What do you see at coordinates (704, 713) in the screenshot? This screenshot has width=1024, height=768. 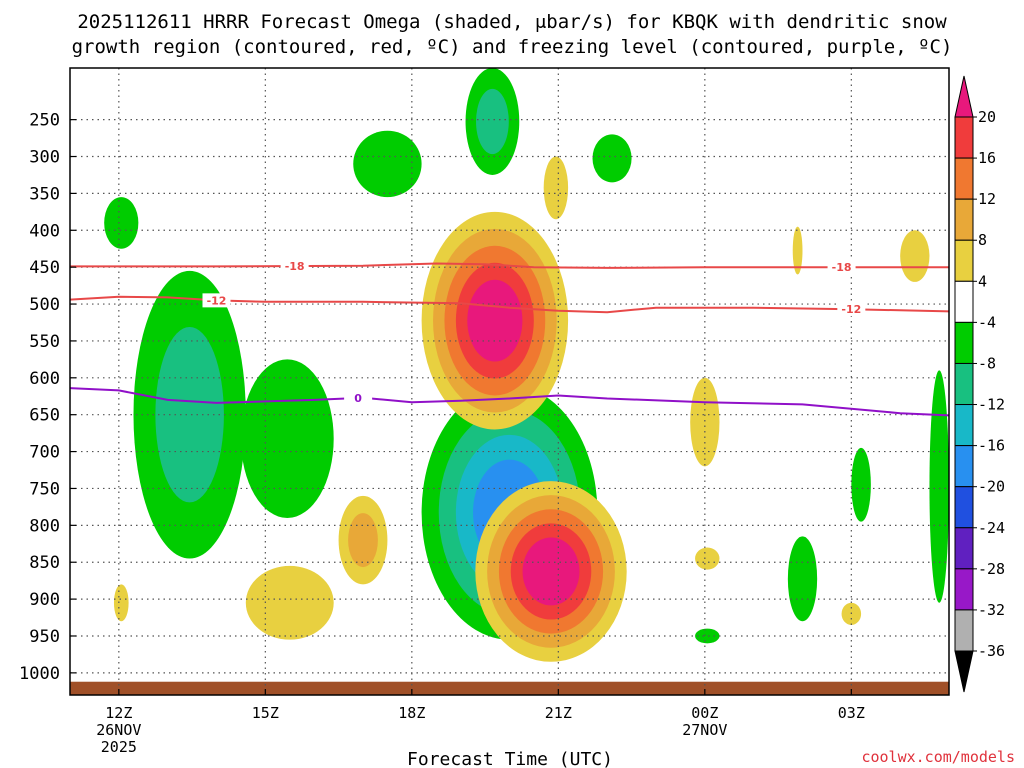 I see `x-tick-label-00Z: 00Z` at bounding box center [704, 713].